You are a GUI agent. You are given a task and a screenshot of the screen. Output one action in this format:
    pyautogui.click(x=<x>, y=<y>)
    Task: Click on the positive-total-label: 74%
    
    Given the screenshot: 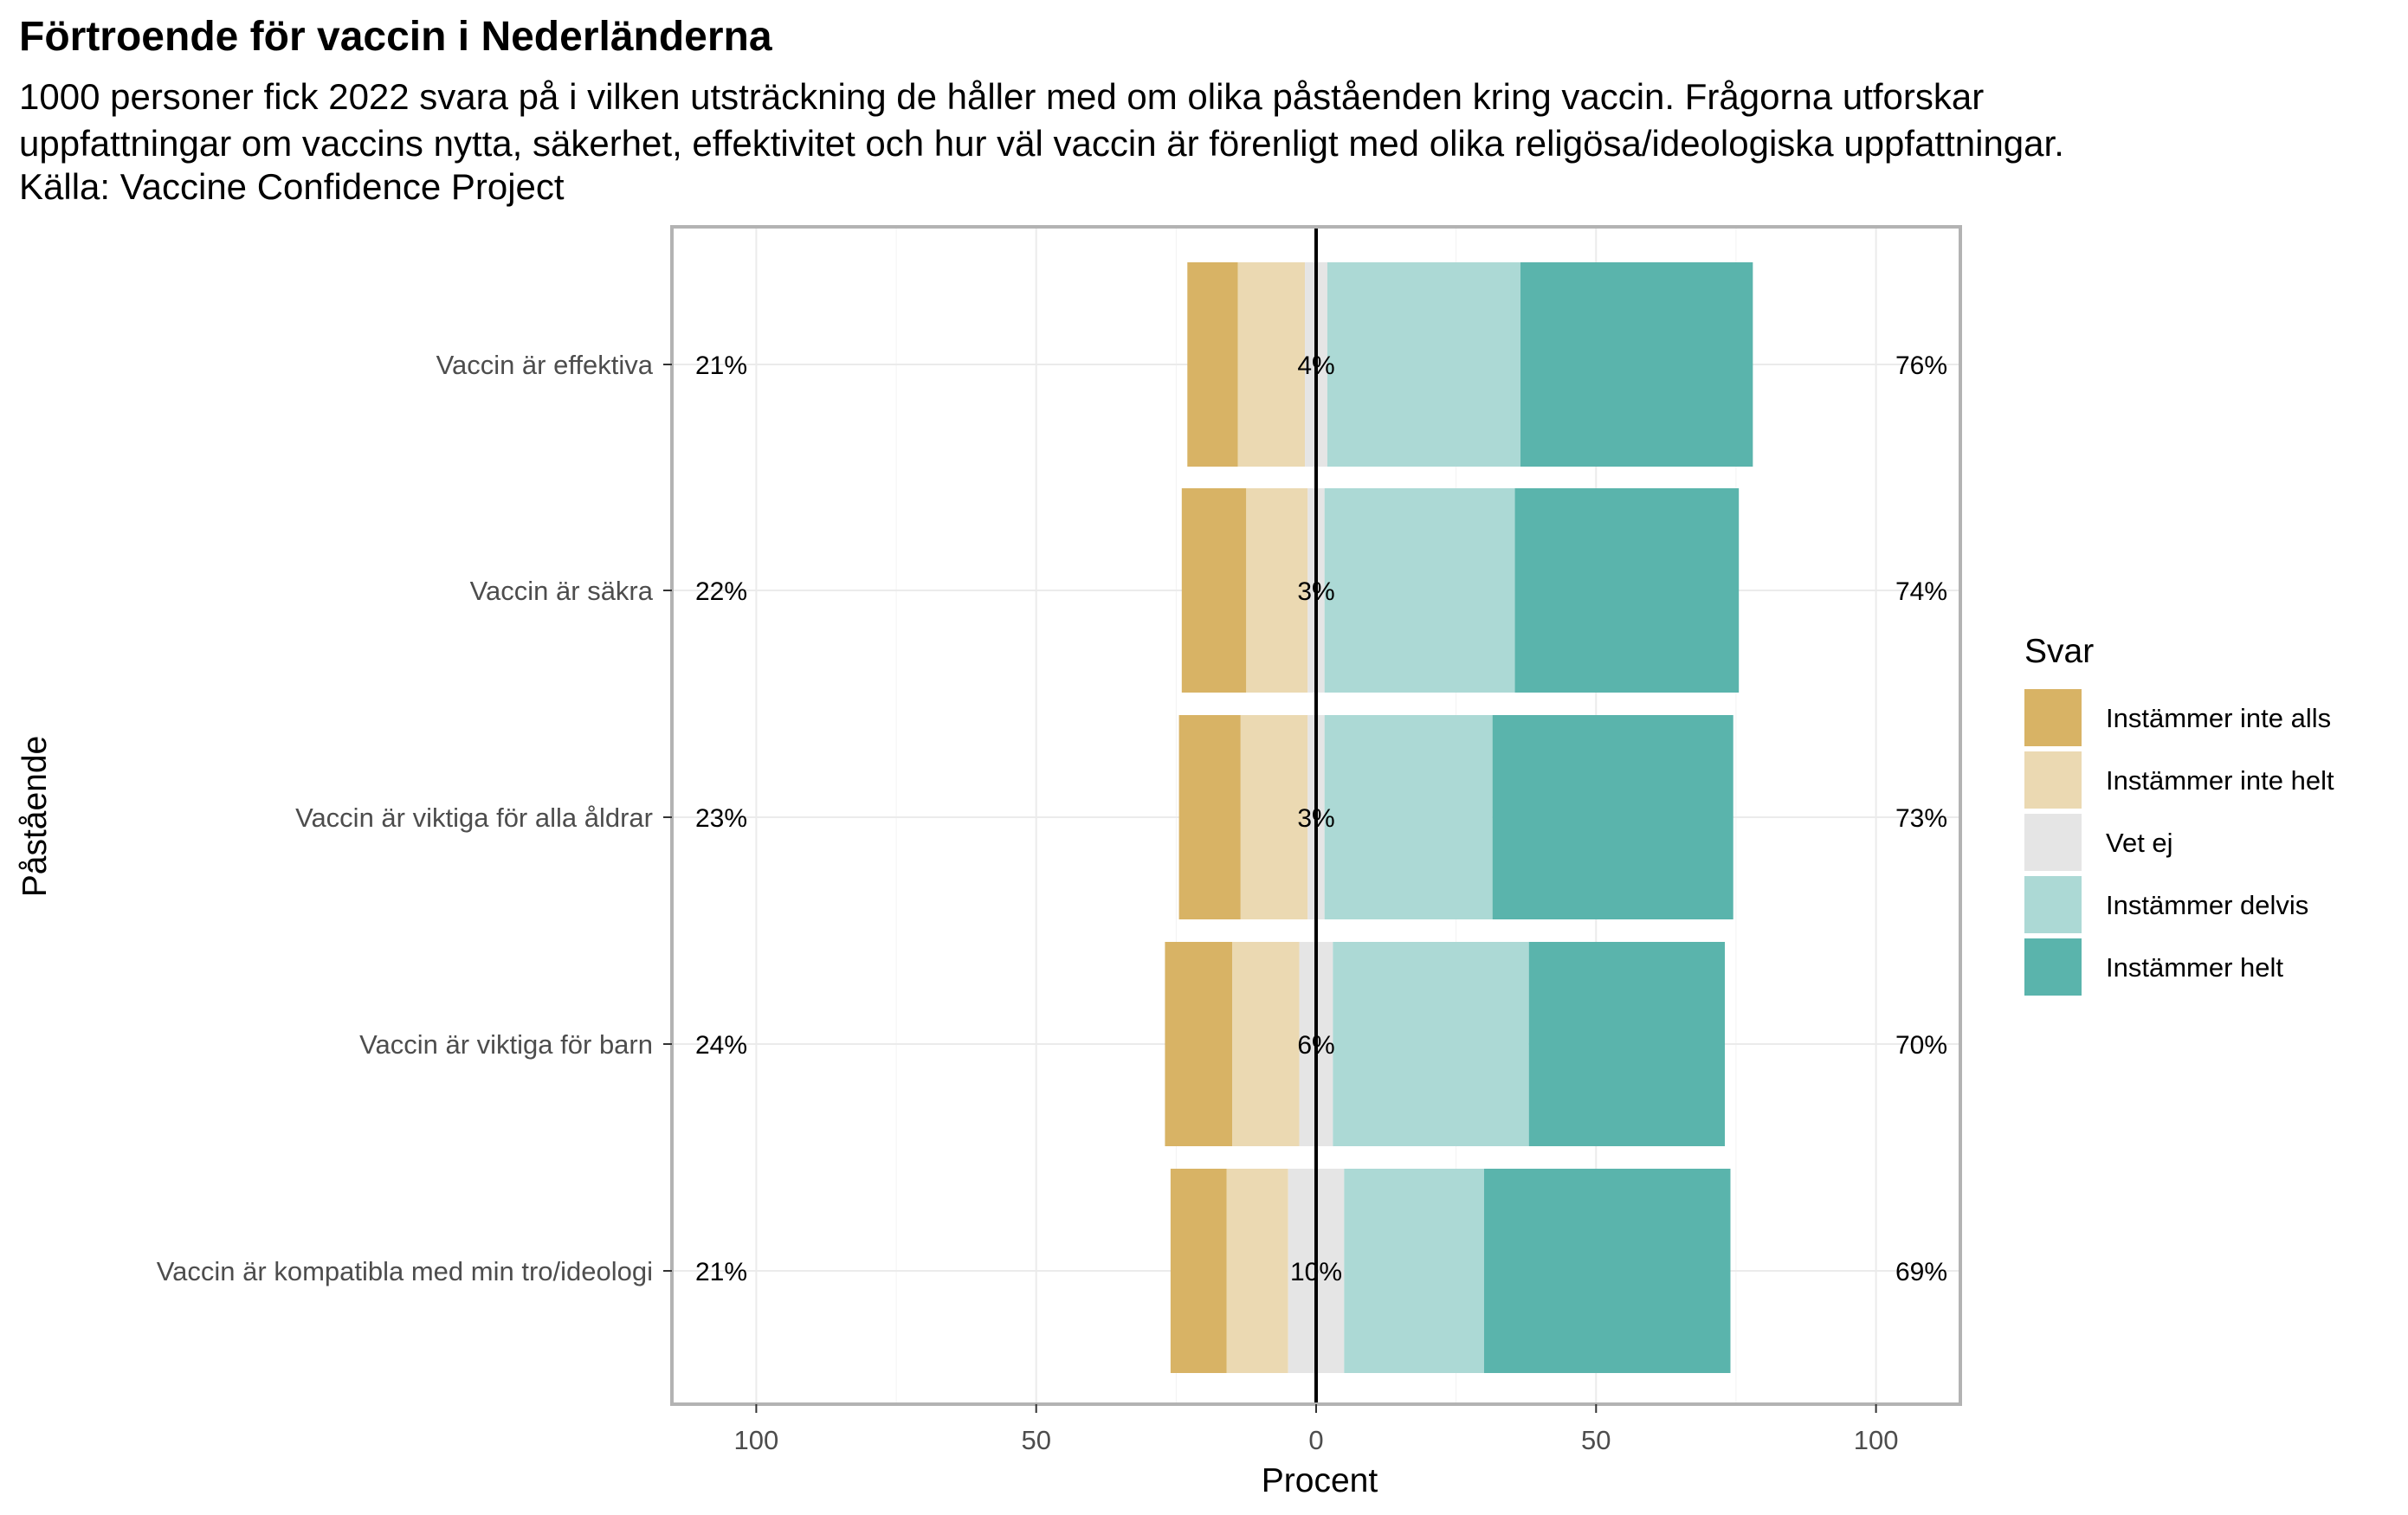 What is the action you would take?
    pyautogui.click(x=1921, y=592)
    